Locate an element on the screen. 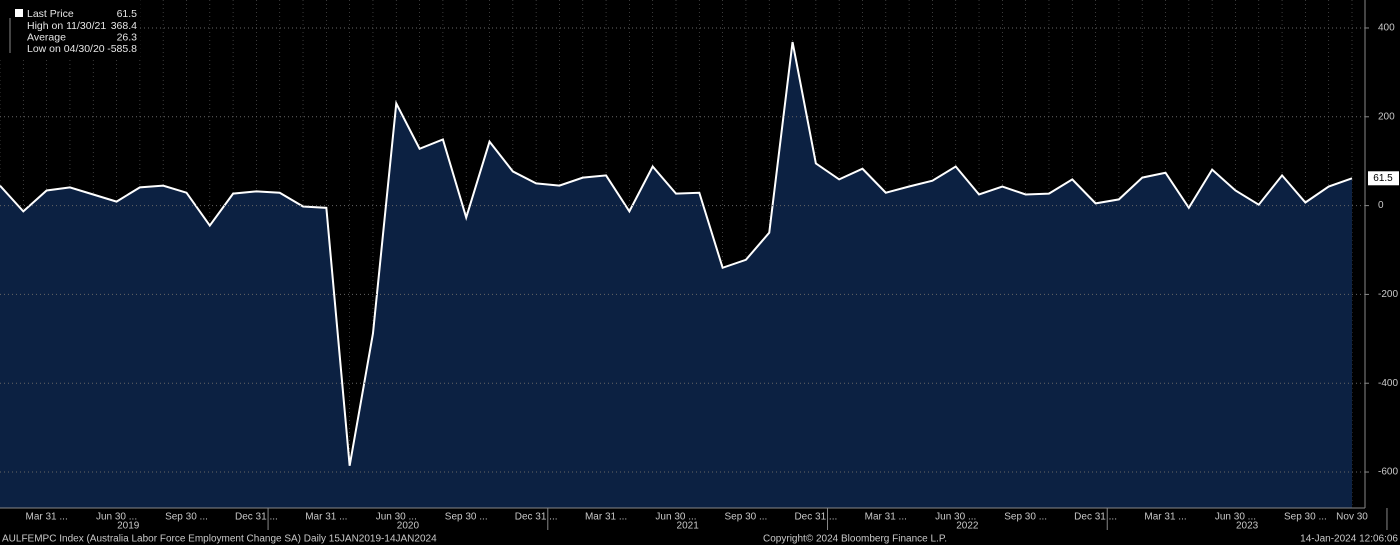 The image size is (1400, 545). legend-name: Last Price is located at coordinates (50, 14).